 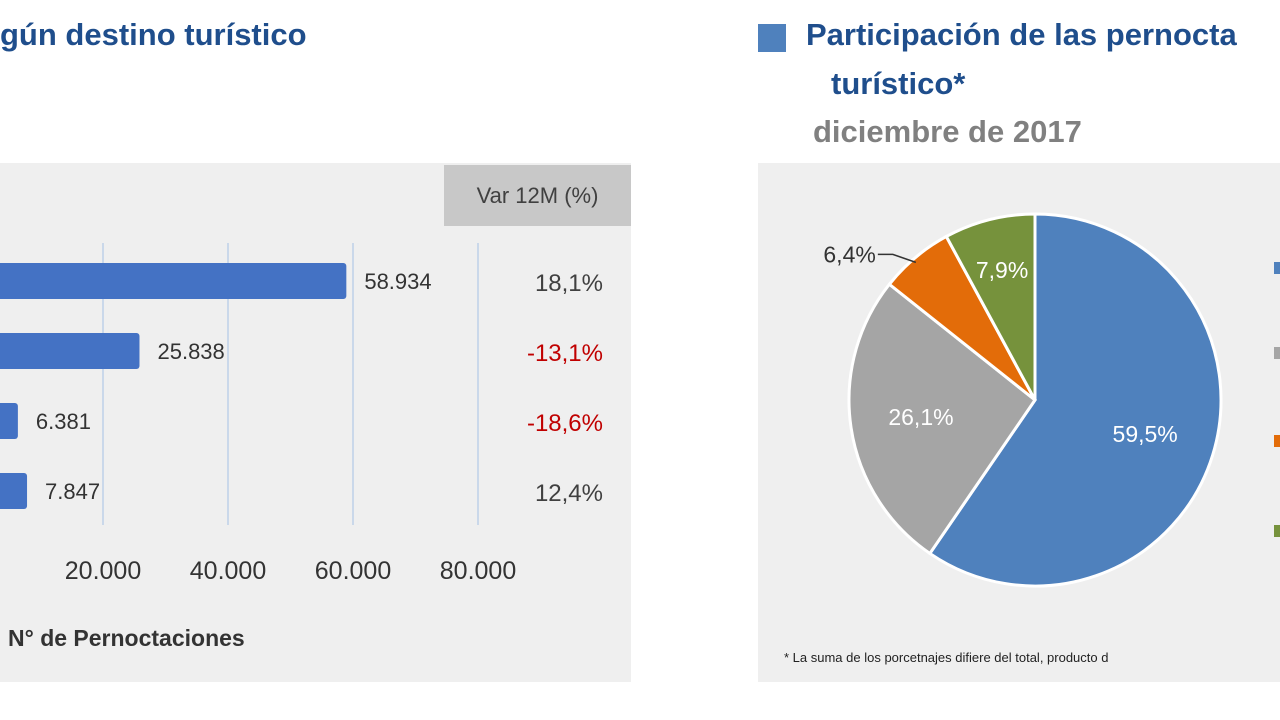 I want to click on right-chart-title-line2: turístico*, so click(x=898, y=83).